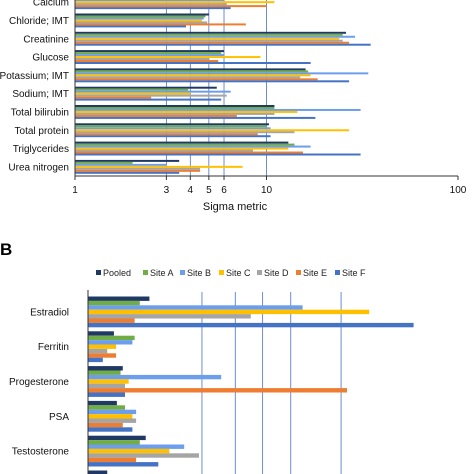  What do you see at coordinates (40, 94) in the screenshot?
I see `category-label: Sodium; IMT` at bounding box center [40, 94].